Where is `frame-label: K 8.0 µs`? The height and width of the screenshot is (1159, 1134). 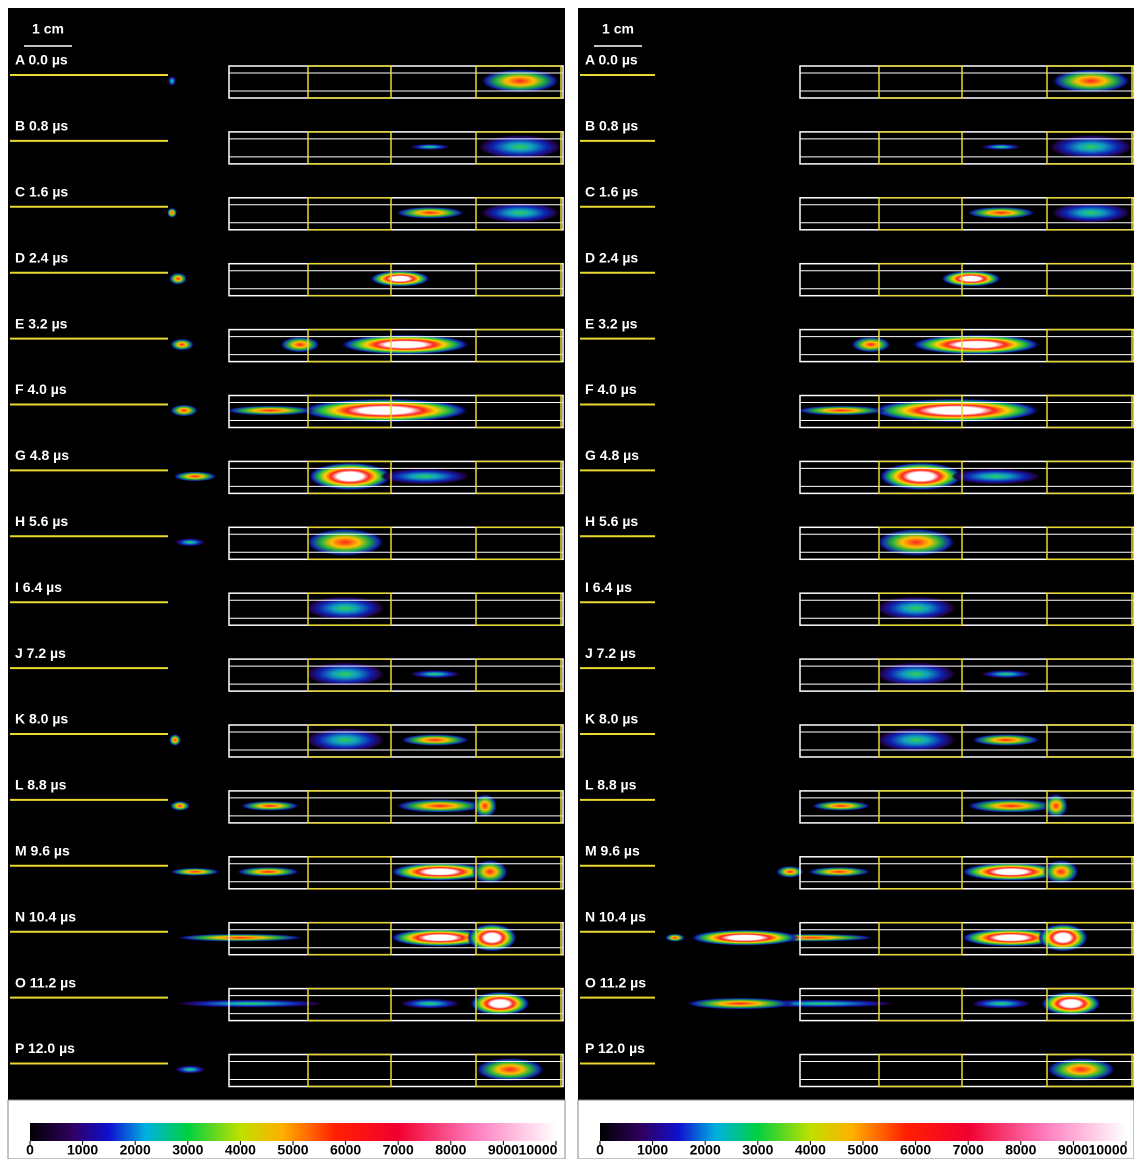
frame-label: K 8.0 µs is located at coordinates (41, 719).